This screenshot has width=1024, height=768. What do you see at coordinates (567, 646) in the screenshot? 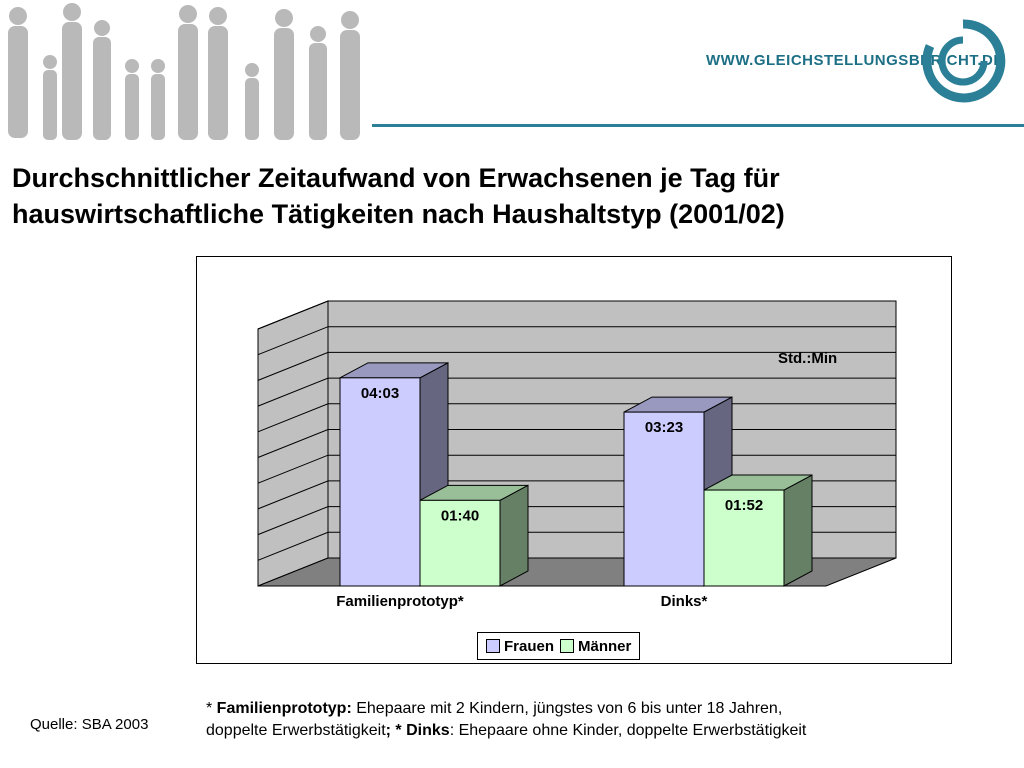
I see `legend-swatch-maenner` at bounding box center [567, 646].